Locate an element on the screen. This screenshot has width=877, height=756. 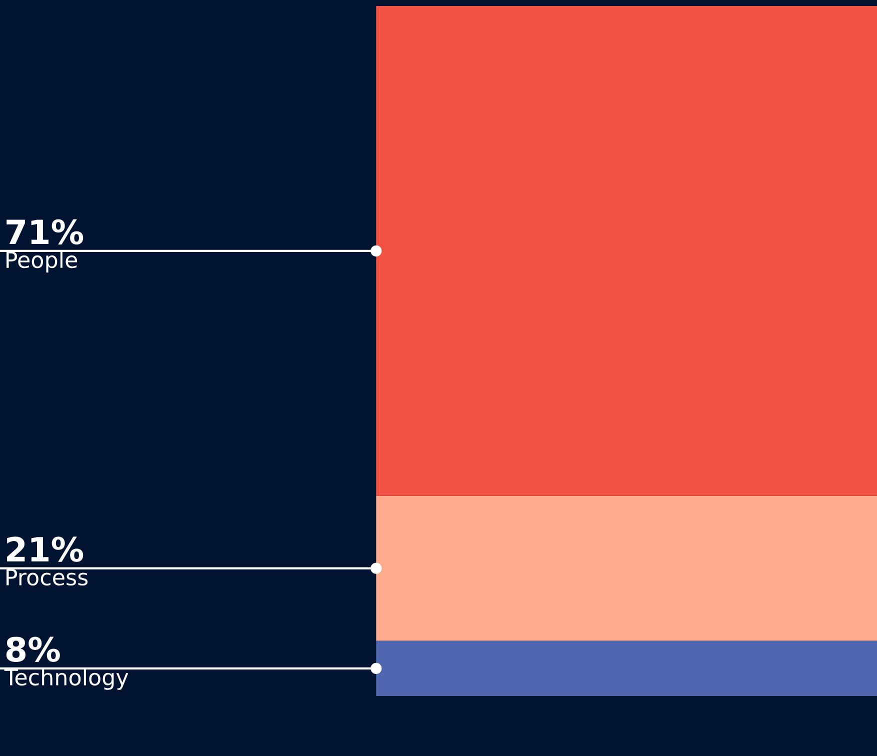
data-label: 71% is located at coordinates (45, 231).